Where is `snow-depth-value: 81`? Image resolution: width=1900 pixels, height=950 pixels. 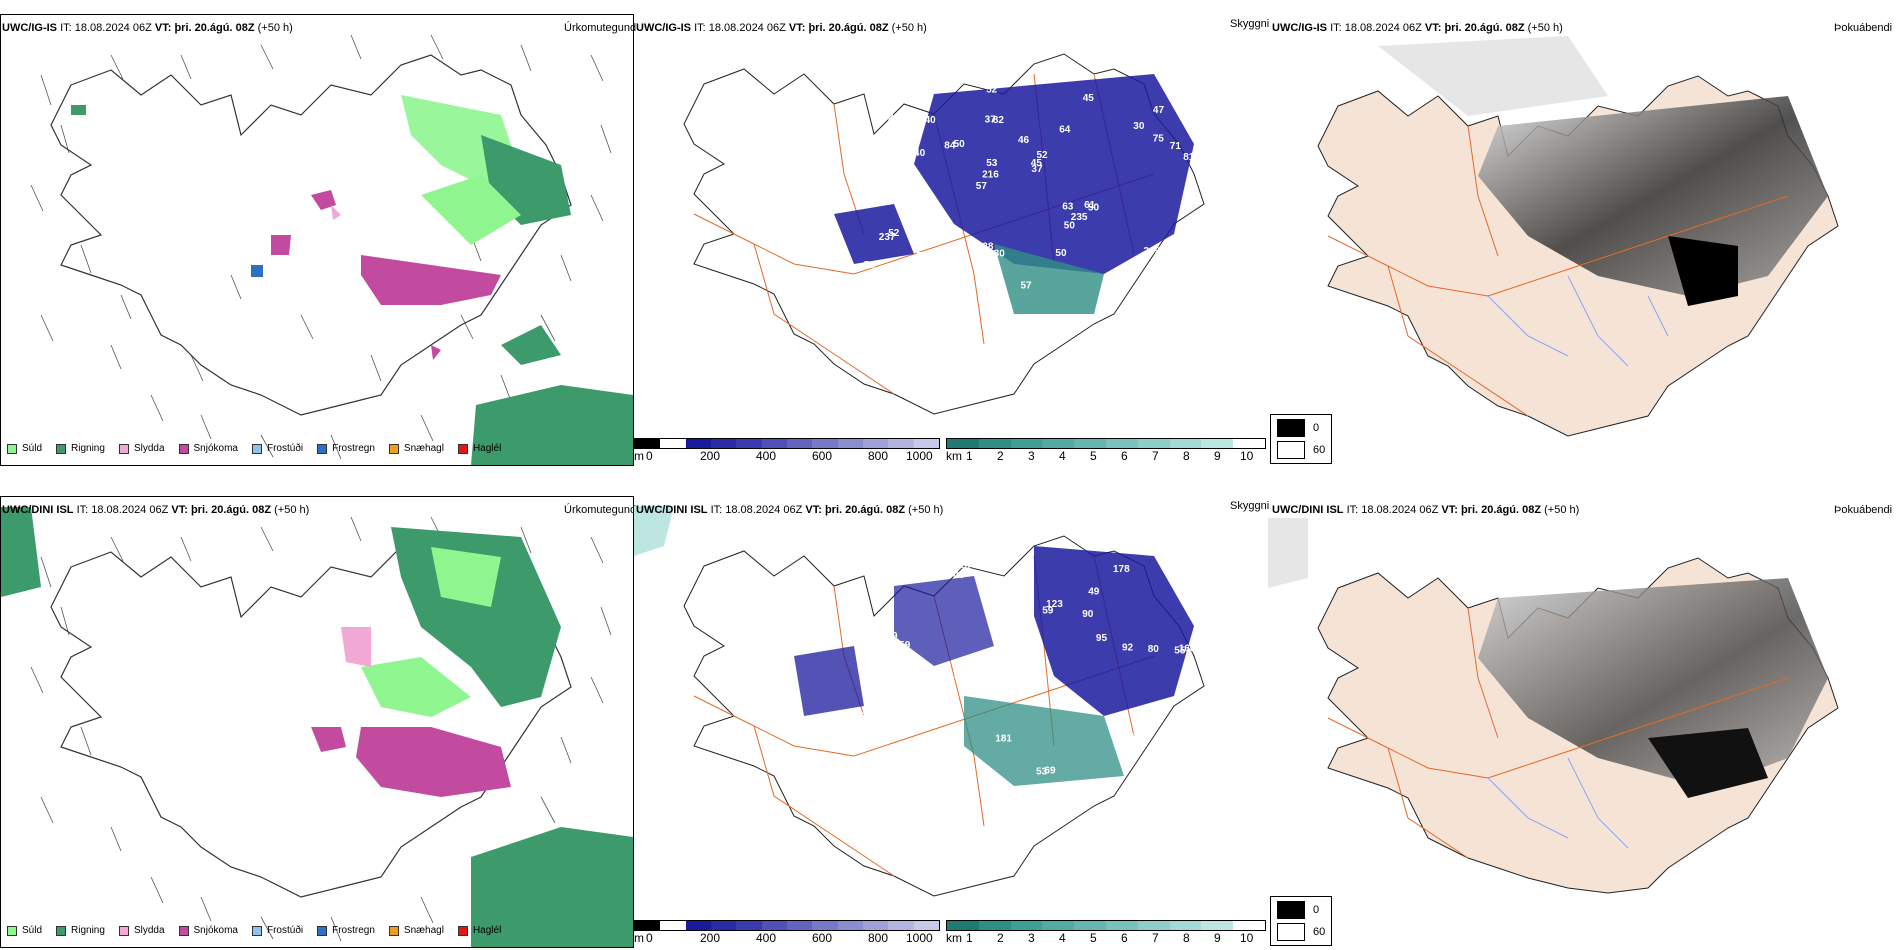
snow-depth-value: 81 is located at coordinates (1189, 157).